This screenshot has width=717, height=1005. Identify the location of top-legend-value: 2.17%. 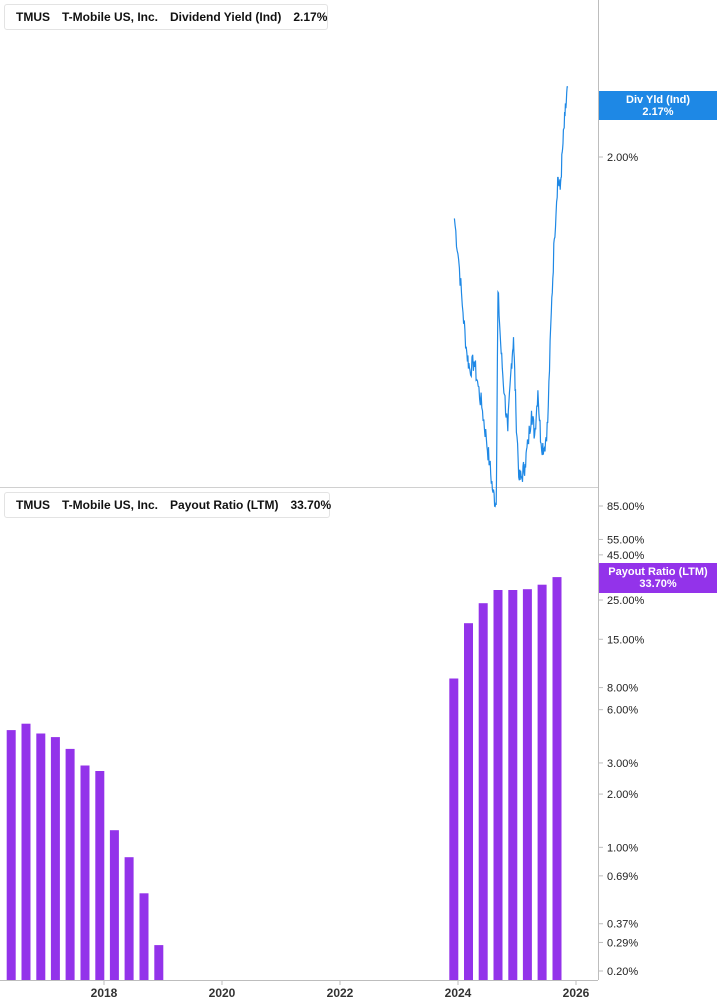
(310, 17).